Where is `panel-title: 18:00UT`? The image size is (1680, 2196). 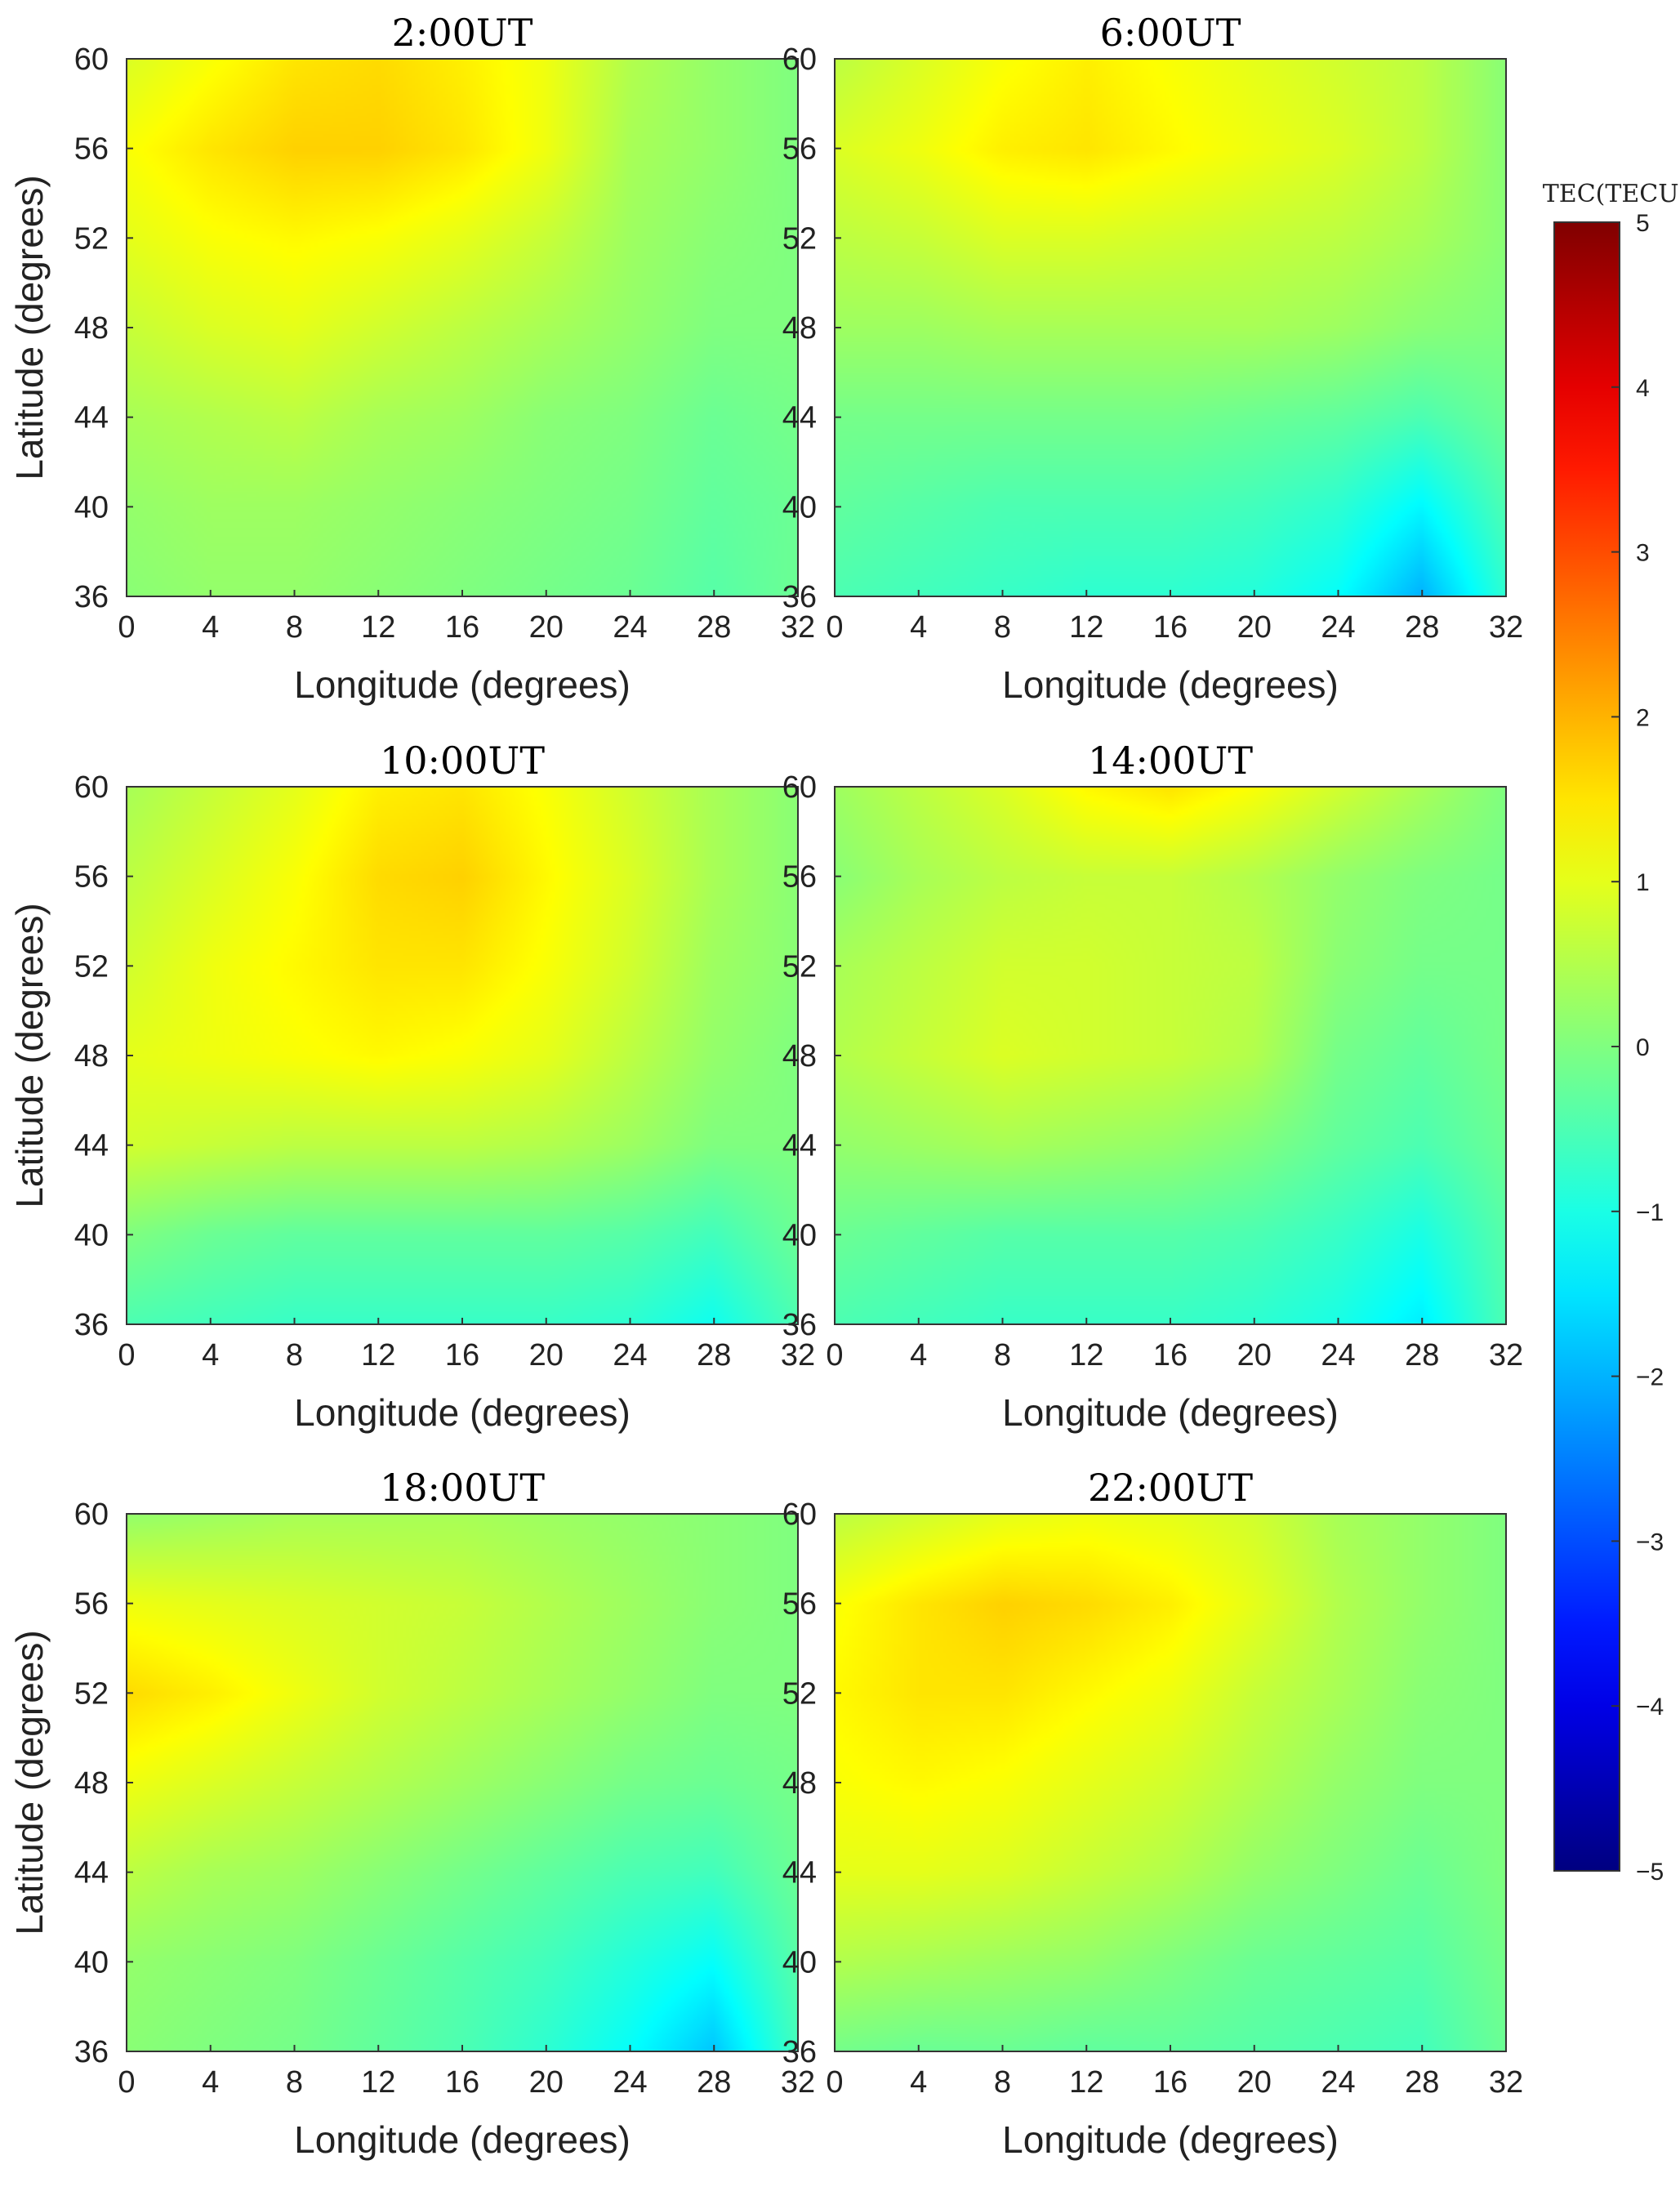
panel-title: 18:00UT is located at coordinates (462, 1488).